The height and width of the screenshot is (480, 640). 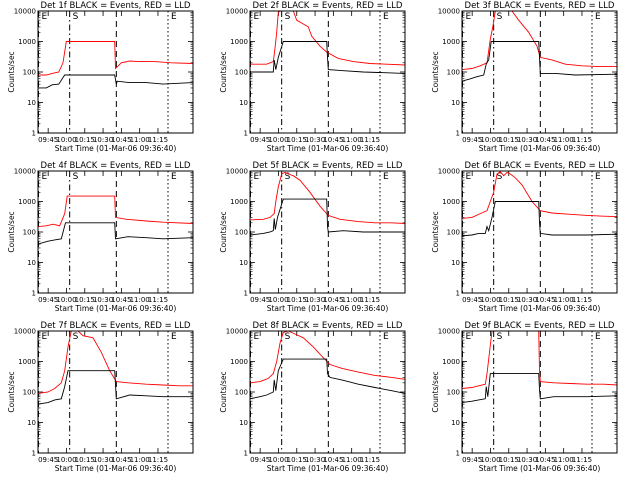 I want to click on chart-5-x-label: Start Time (01-Mar-06 09:36:40), so click(x=328, y=308).